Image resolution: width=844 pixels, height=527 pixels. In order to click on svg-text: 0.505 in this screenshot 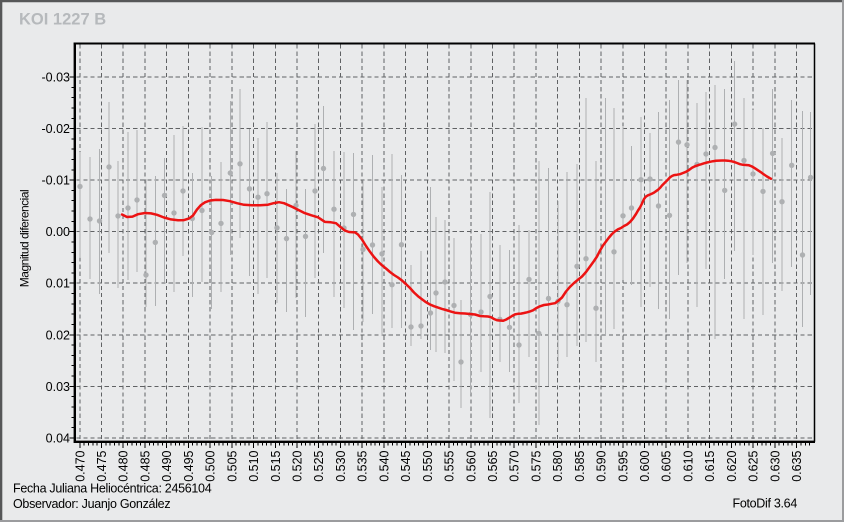, I will do `click(232, 465)`.